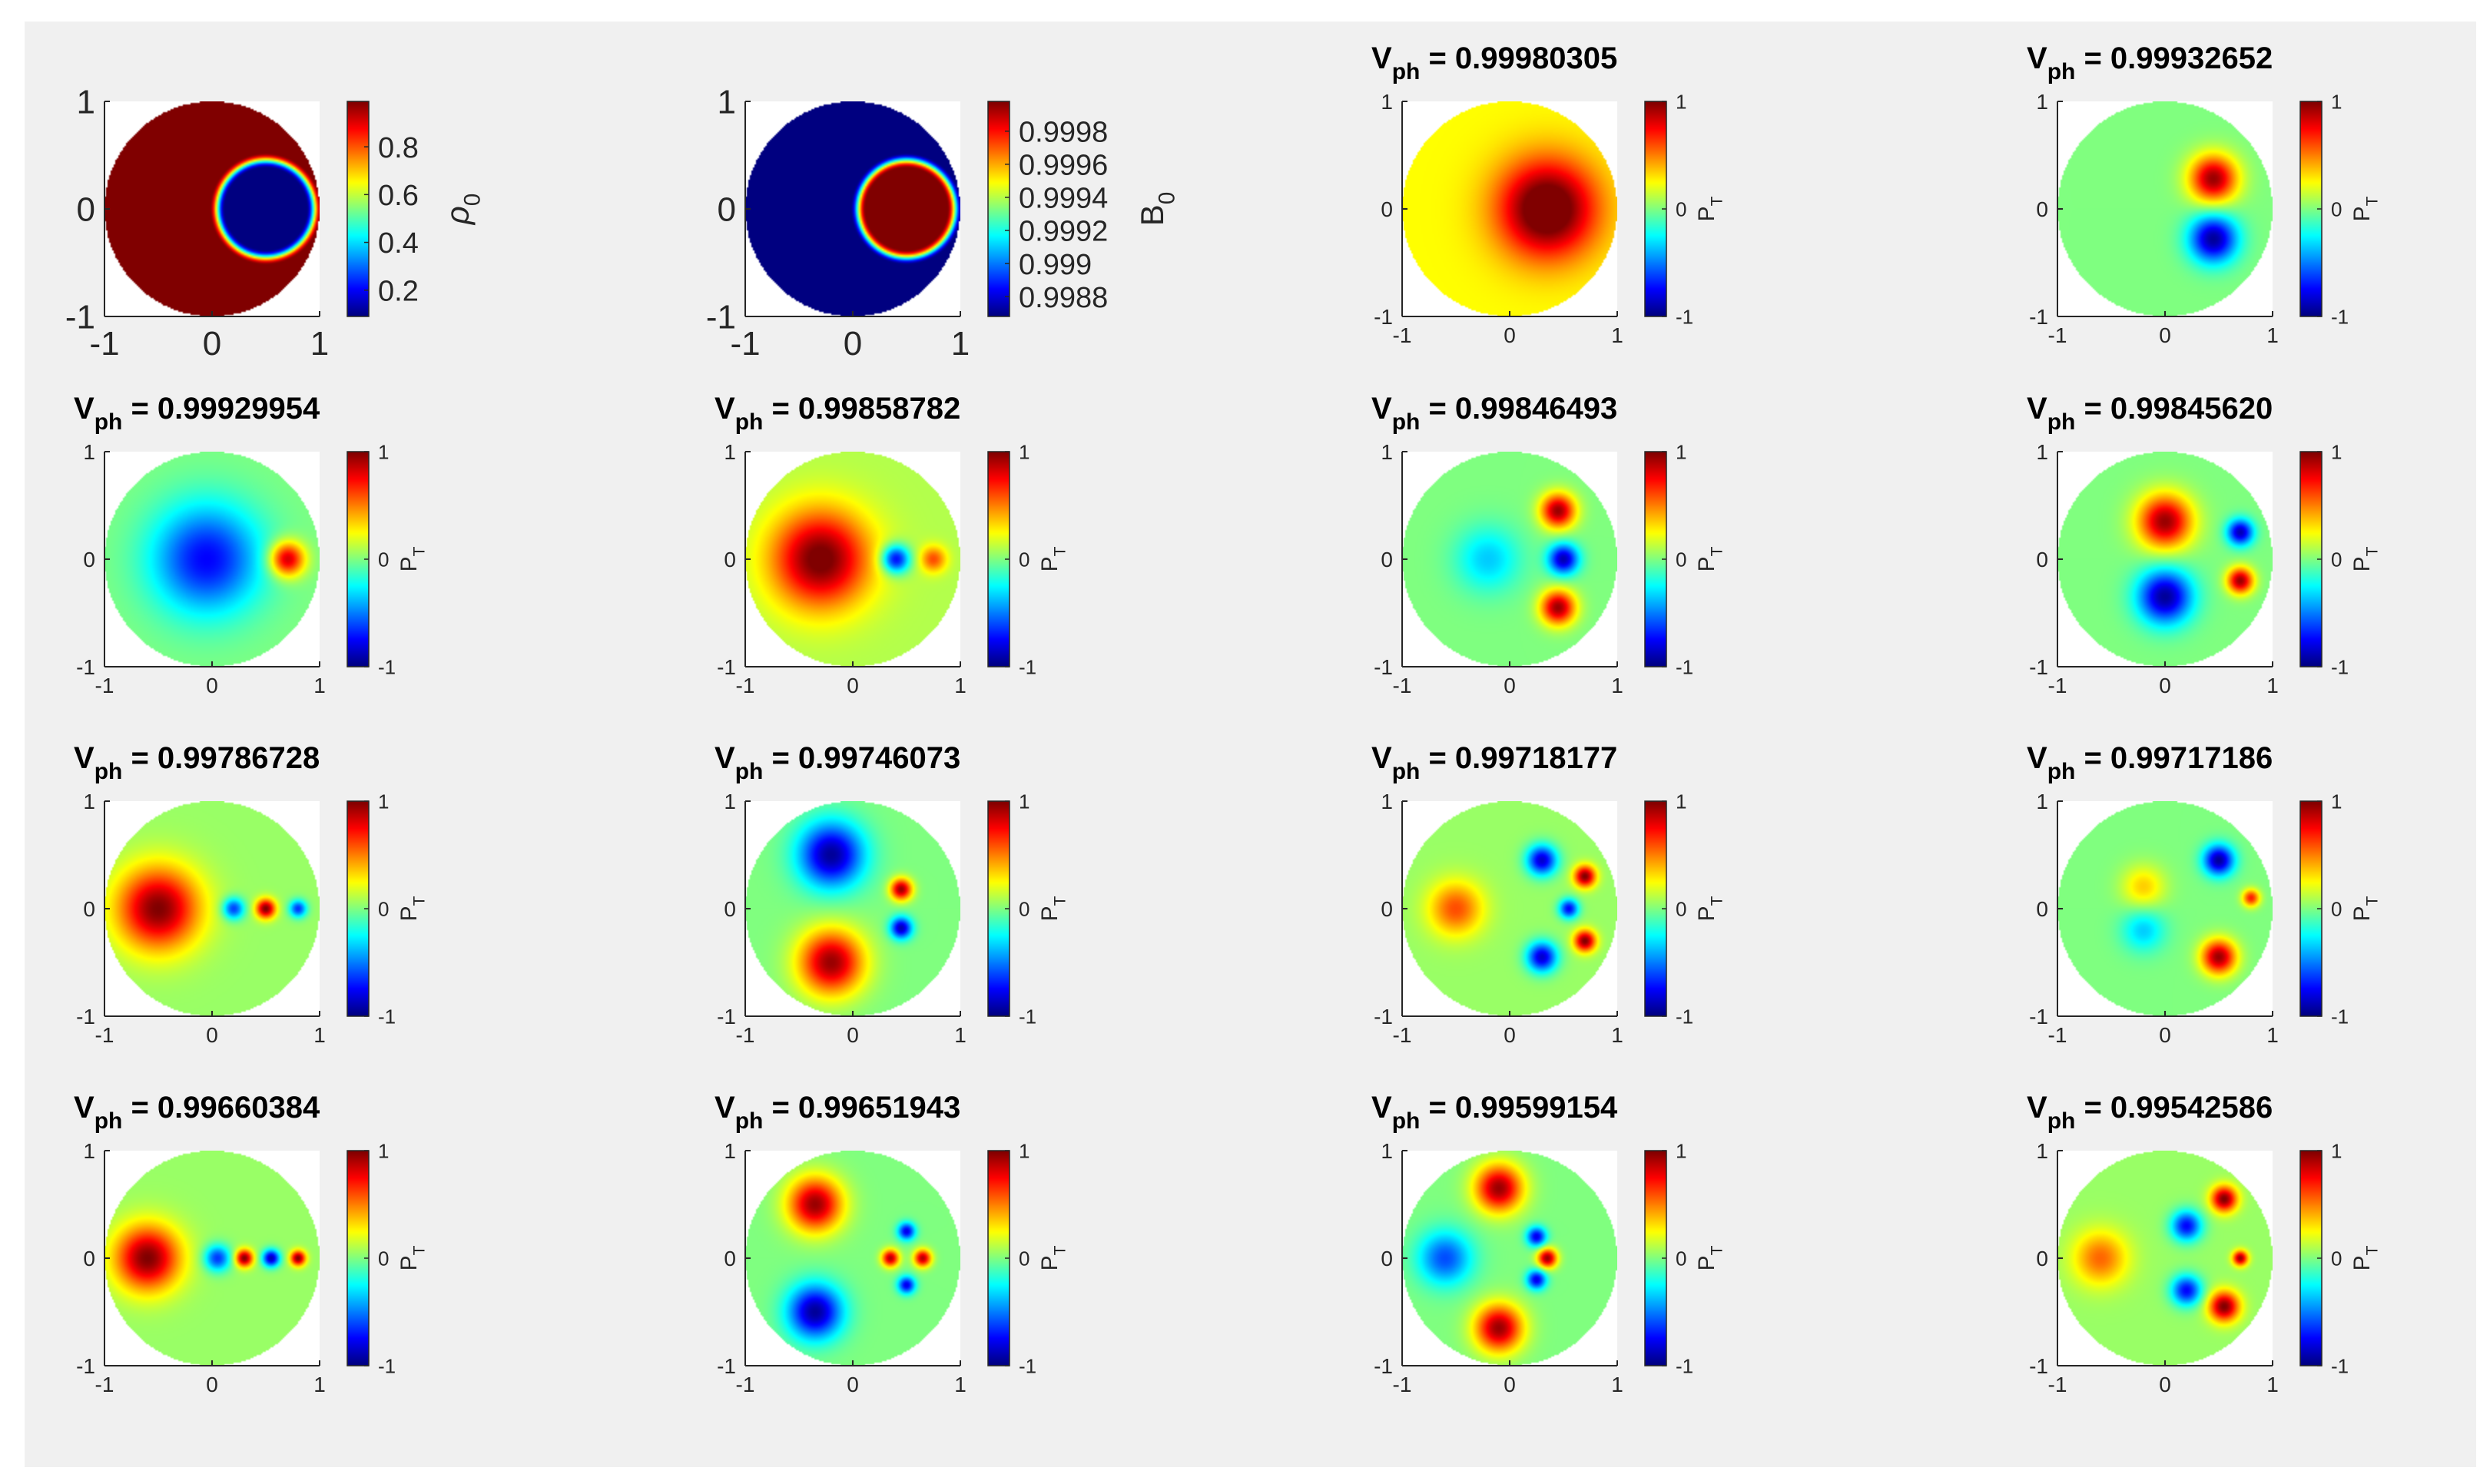  Describe the element at coordinates (1494, 762) in the screenshot. I see `plot-title: Vph = 0.99718177` at that location.